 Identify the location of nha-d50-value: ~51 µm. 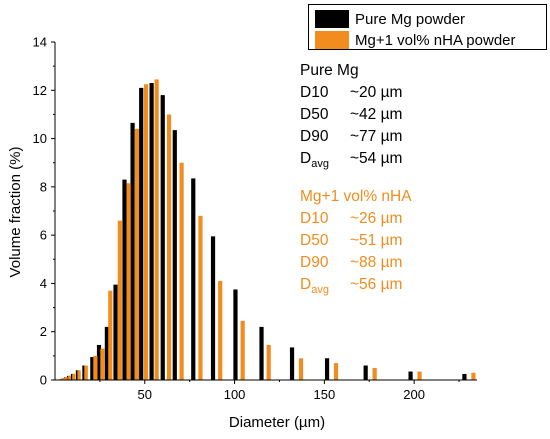
(376, 240).